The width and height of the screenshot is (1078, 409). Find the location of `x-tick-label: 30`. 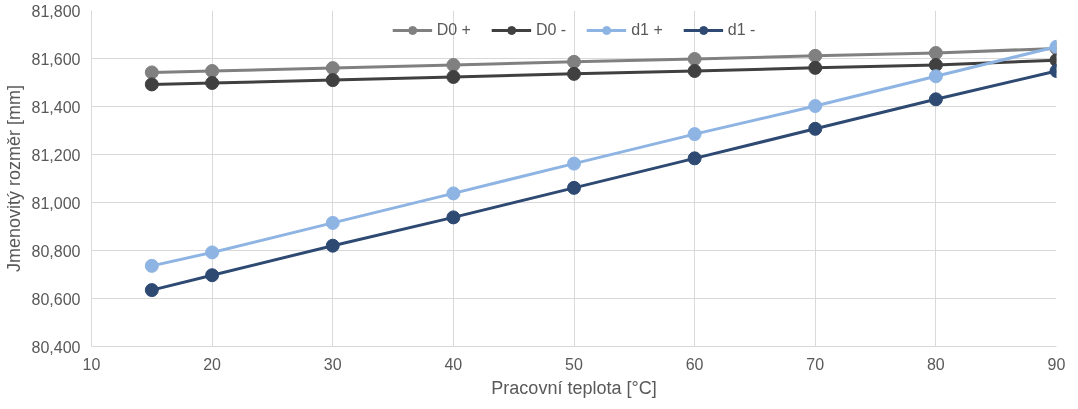

x-tick-label: 30 is located at coordinates (332, 364).